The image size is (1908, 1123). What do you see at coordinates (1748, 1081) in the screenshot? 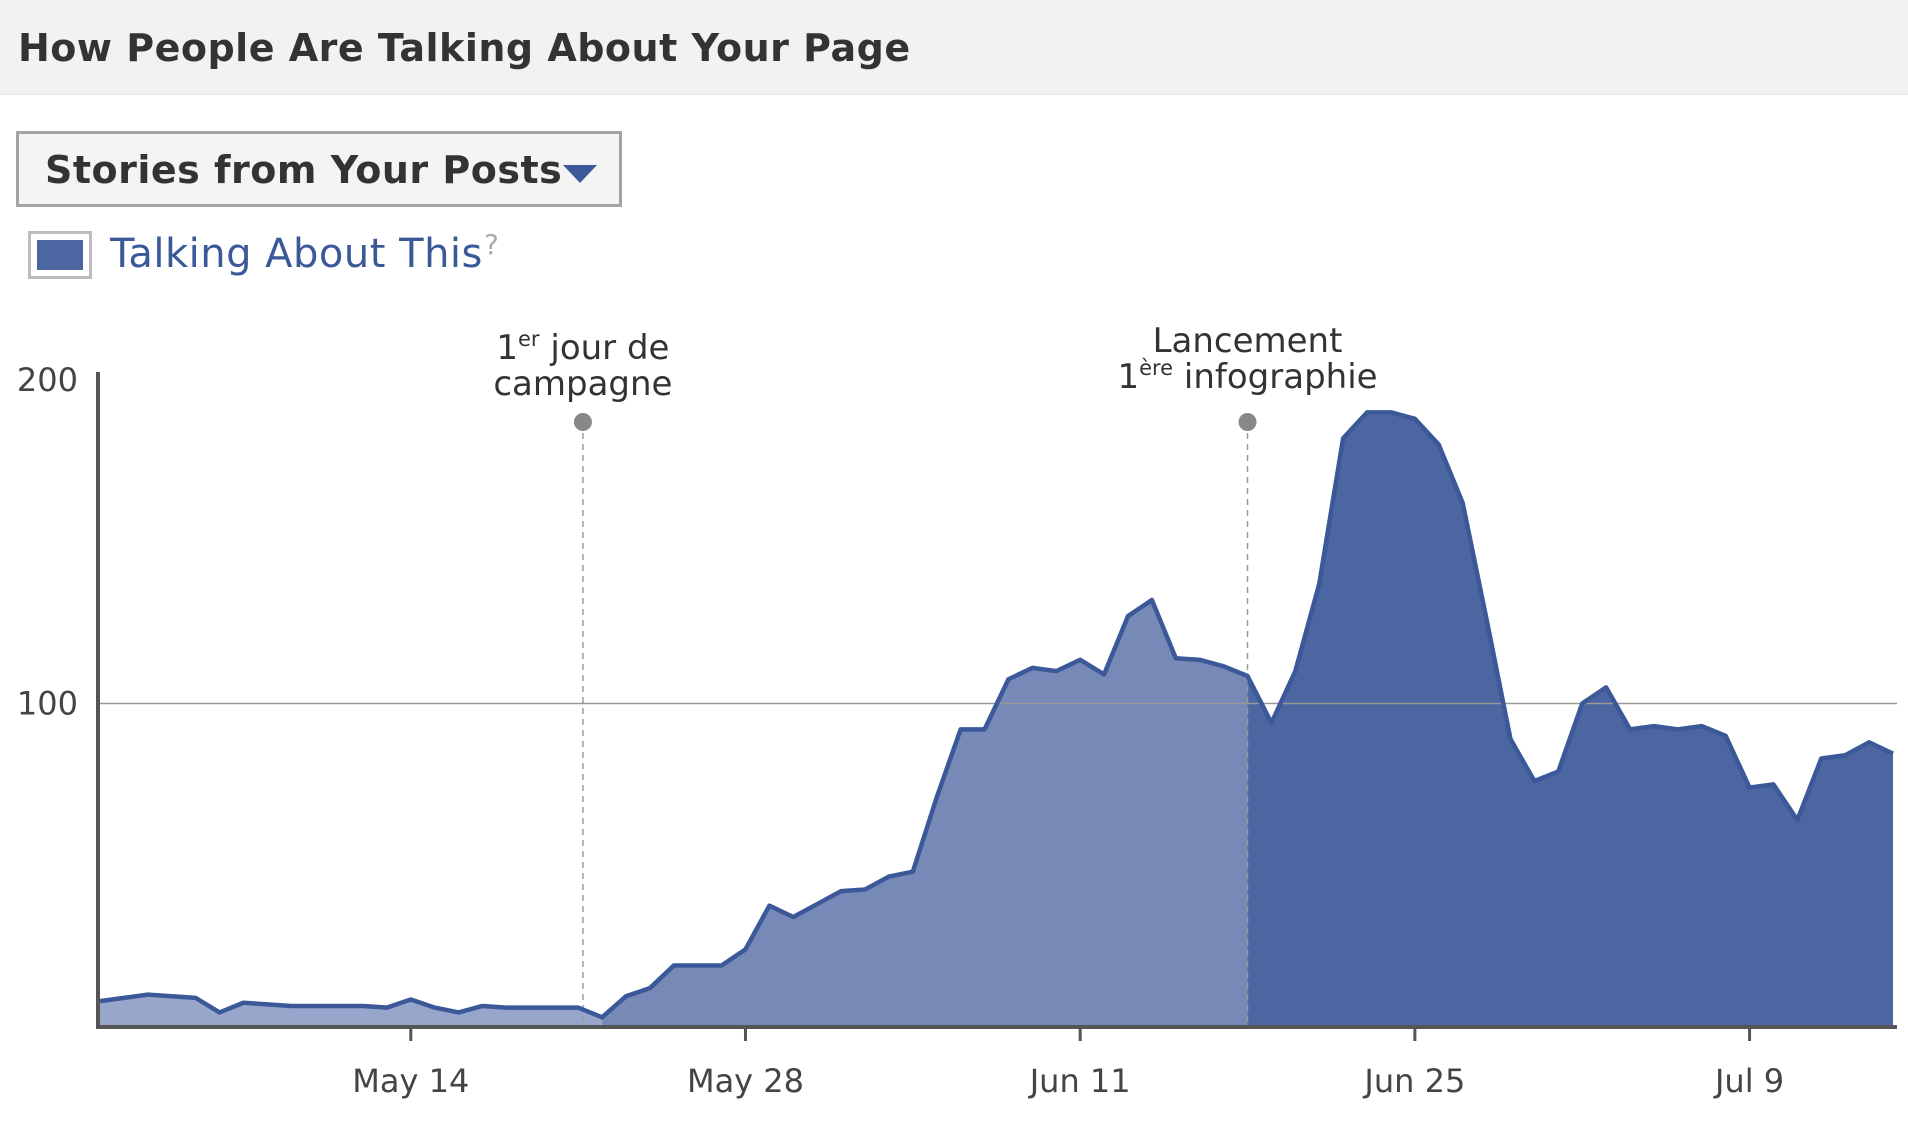
I see `x-tick-label-4: Jul 9` at bounding box center [1748, 1081].